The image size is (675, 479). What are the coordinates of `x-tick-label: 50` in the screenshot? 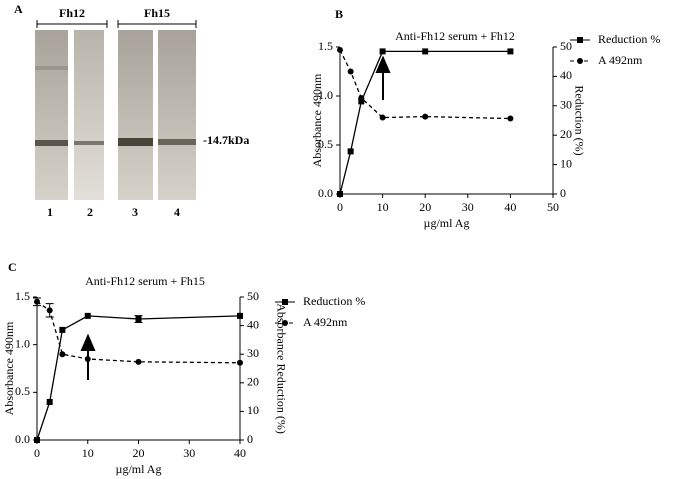 It's located at (553, 207).